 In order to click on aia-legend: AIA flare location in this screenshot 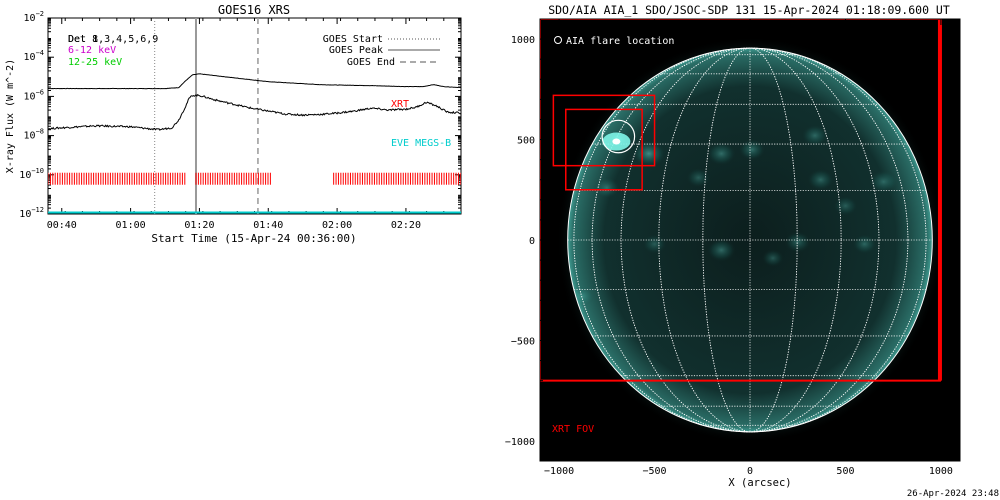, I will do `click(614, 41)`.